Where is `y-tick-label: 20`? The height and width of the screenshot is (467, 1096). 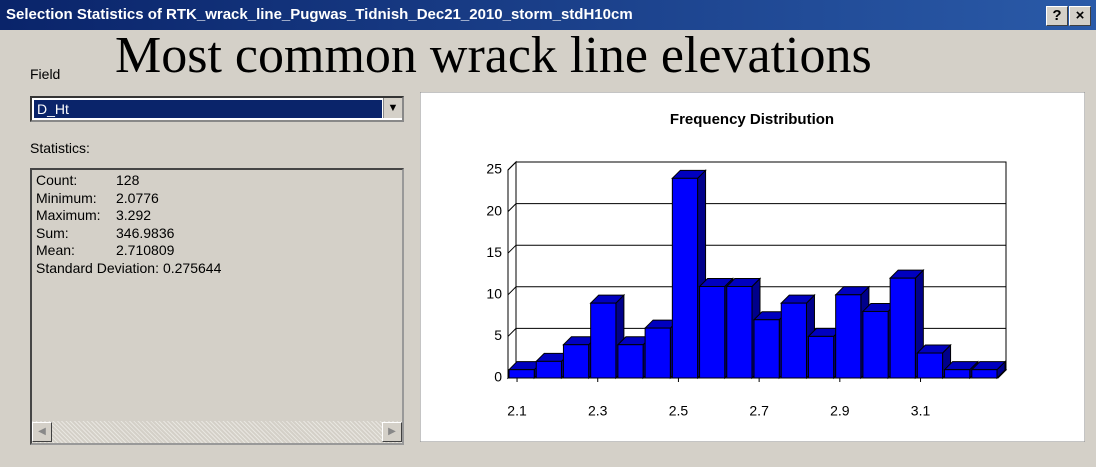
y-tick-label: 20 is located at coordinates (494, 210).